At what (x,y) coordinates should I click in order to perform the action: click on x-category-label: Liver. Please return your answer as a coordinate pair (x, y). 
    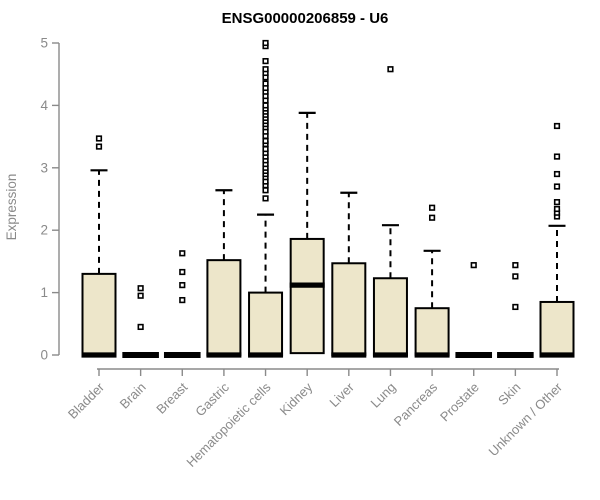
    Looking at the image, I should click on (341, 394).